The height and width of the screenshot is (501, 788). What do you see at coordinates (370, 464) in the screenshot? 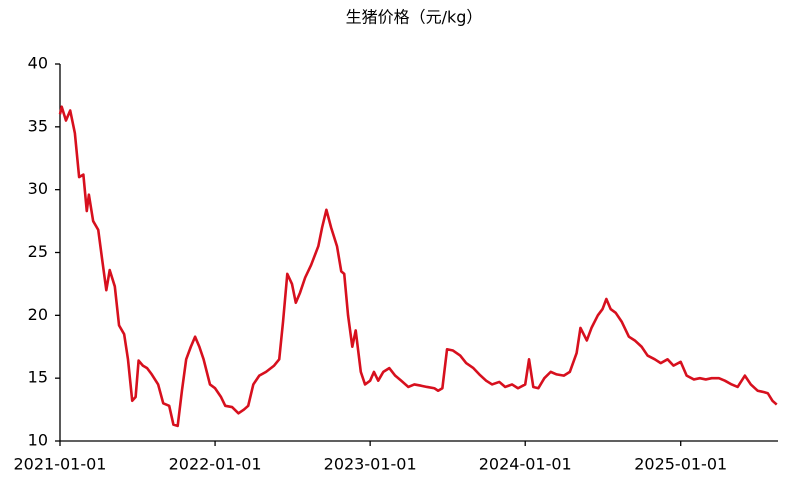
I see `x-tick-label: 2023-01-01` at bounding box center [370, 464].